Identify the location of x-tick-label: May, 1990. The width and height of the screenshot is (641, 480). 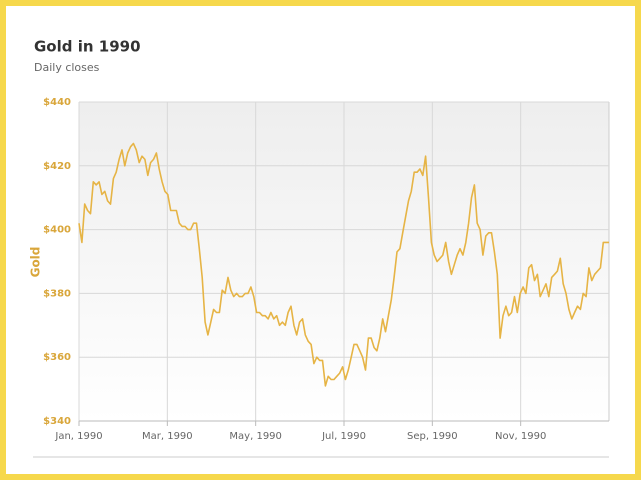
(255, 436).